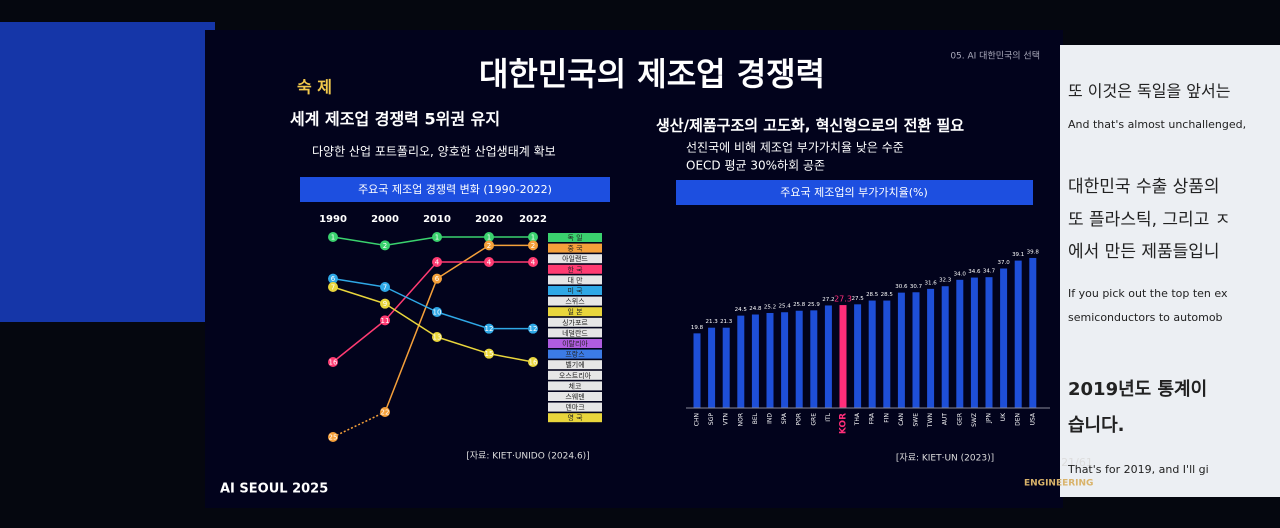 Image resolution: width=1280 pixels, height=528 pixels. I want to click on legend-label: 스웨덴, so click(574, 396).